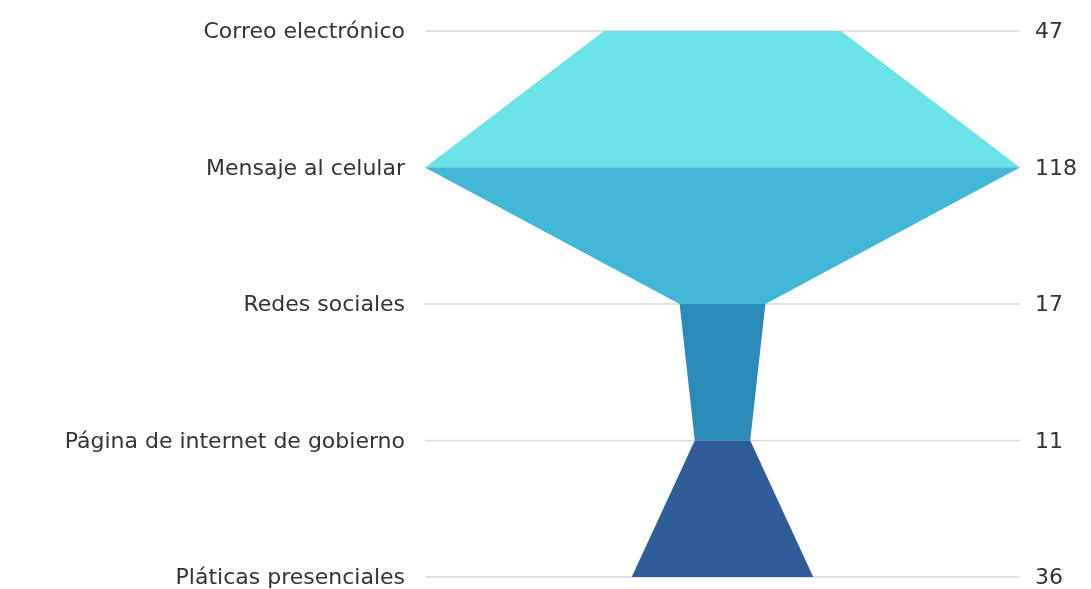 This screenshot has width=1091, height=589. Describe the element at coordinates (1049, 303) in the screenshot. I see `data-label: 17` at that location.